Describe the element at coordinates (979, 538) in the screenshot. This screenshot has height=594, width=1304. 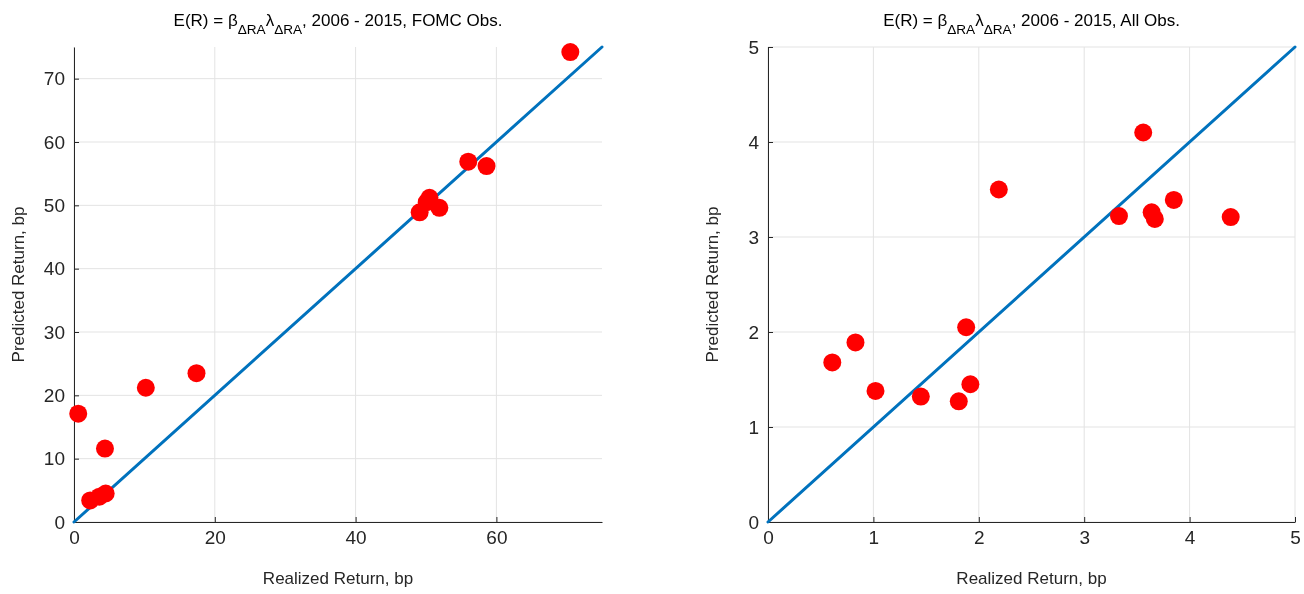
I see `x-tick-label: 2` at that location.